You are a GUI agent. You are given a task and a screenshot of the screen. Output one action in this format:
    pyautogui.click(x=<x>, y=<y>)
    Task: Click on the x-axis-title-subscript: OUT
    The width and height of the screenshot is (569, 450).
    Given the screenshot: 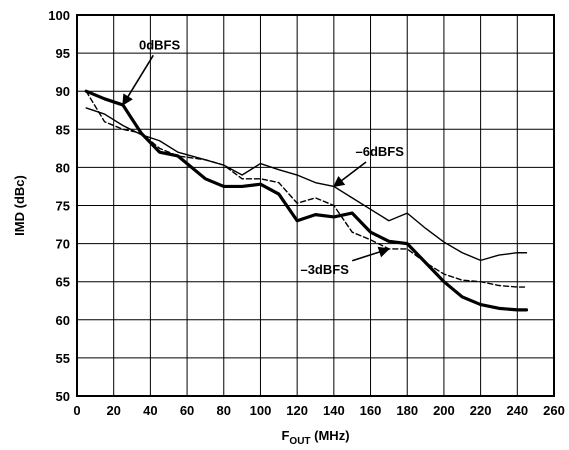 What is the action you would take?
    pyautogui.click(x=299, y=441)
    